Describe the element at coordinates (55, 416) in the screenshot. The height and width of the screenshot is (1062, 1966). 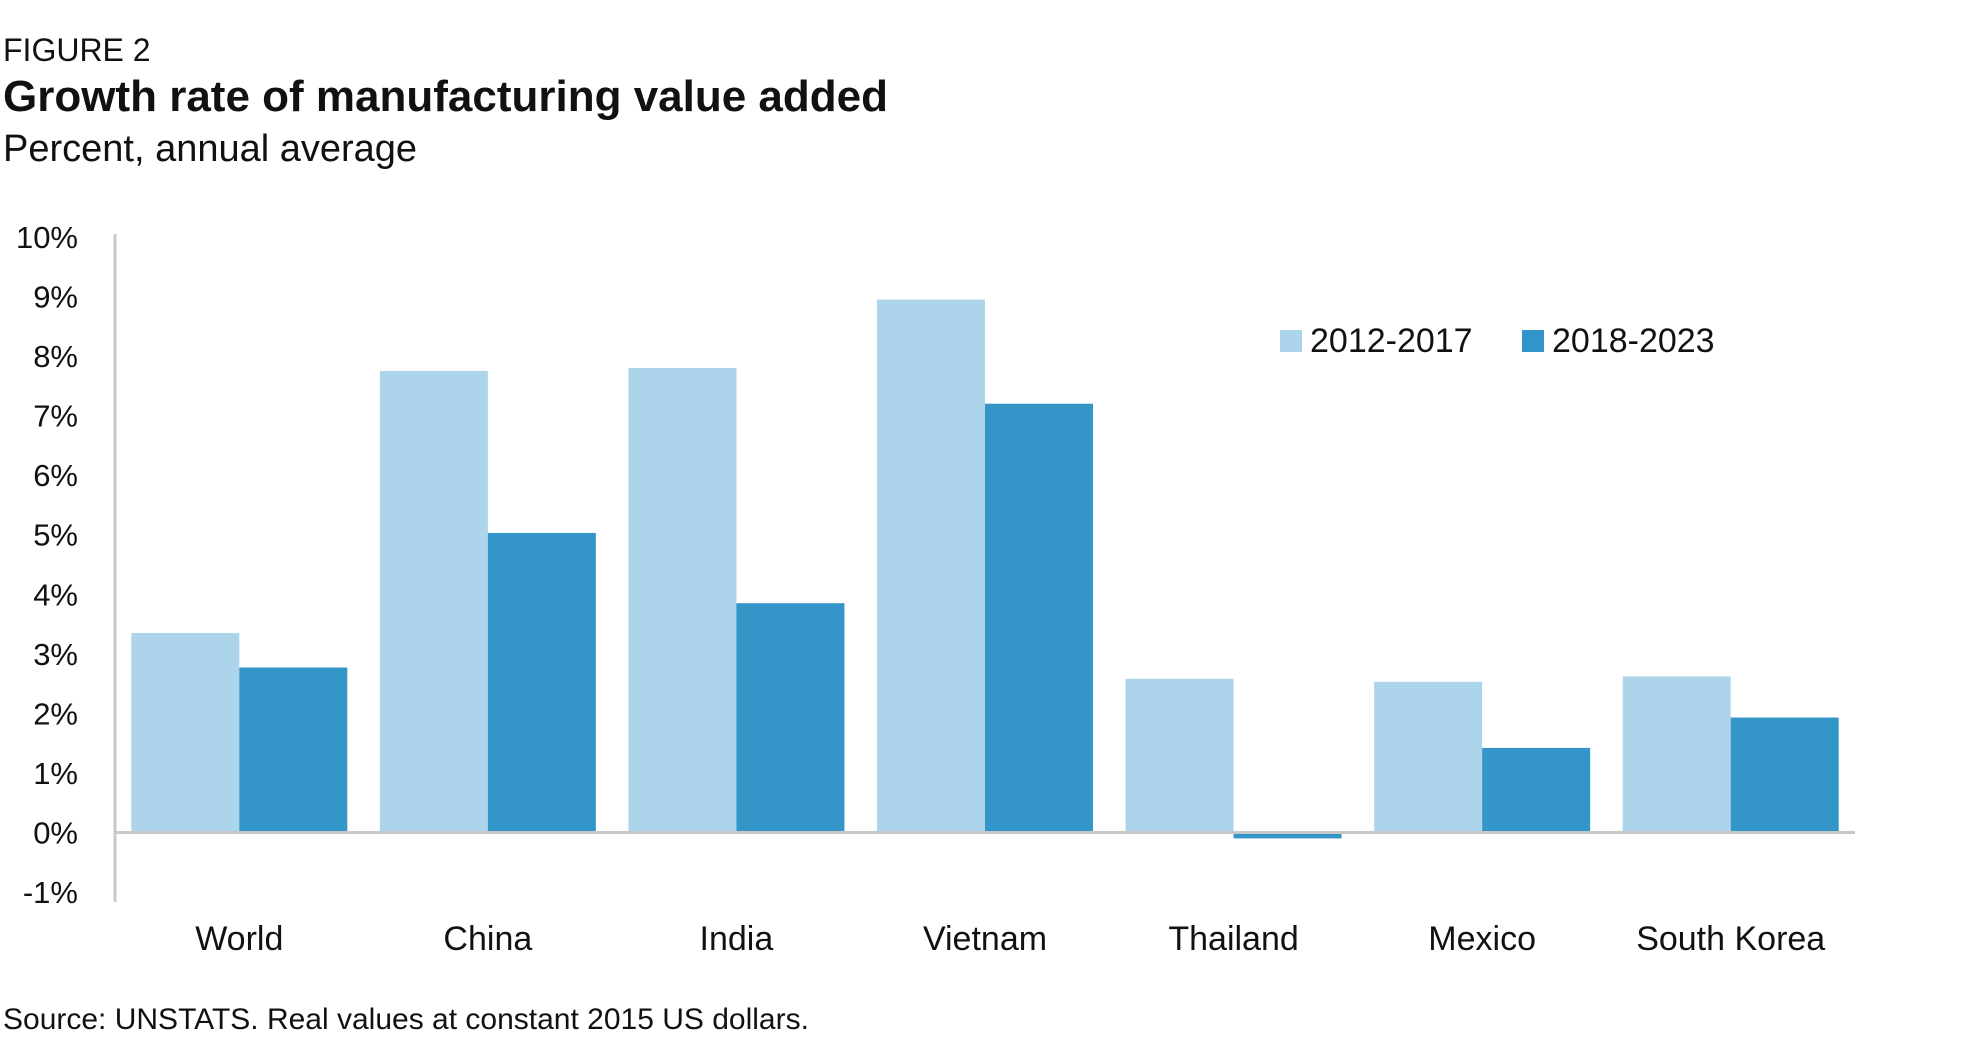
I see `y-tick-label: 7%` at that location.